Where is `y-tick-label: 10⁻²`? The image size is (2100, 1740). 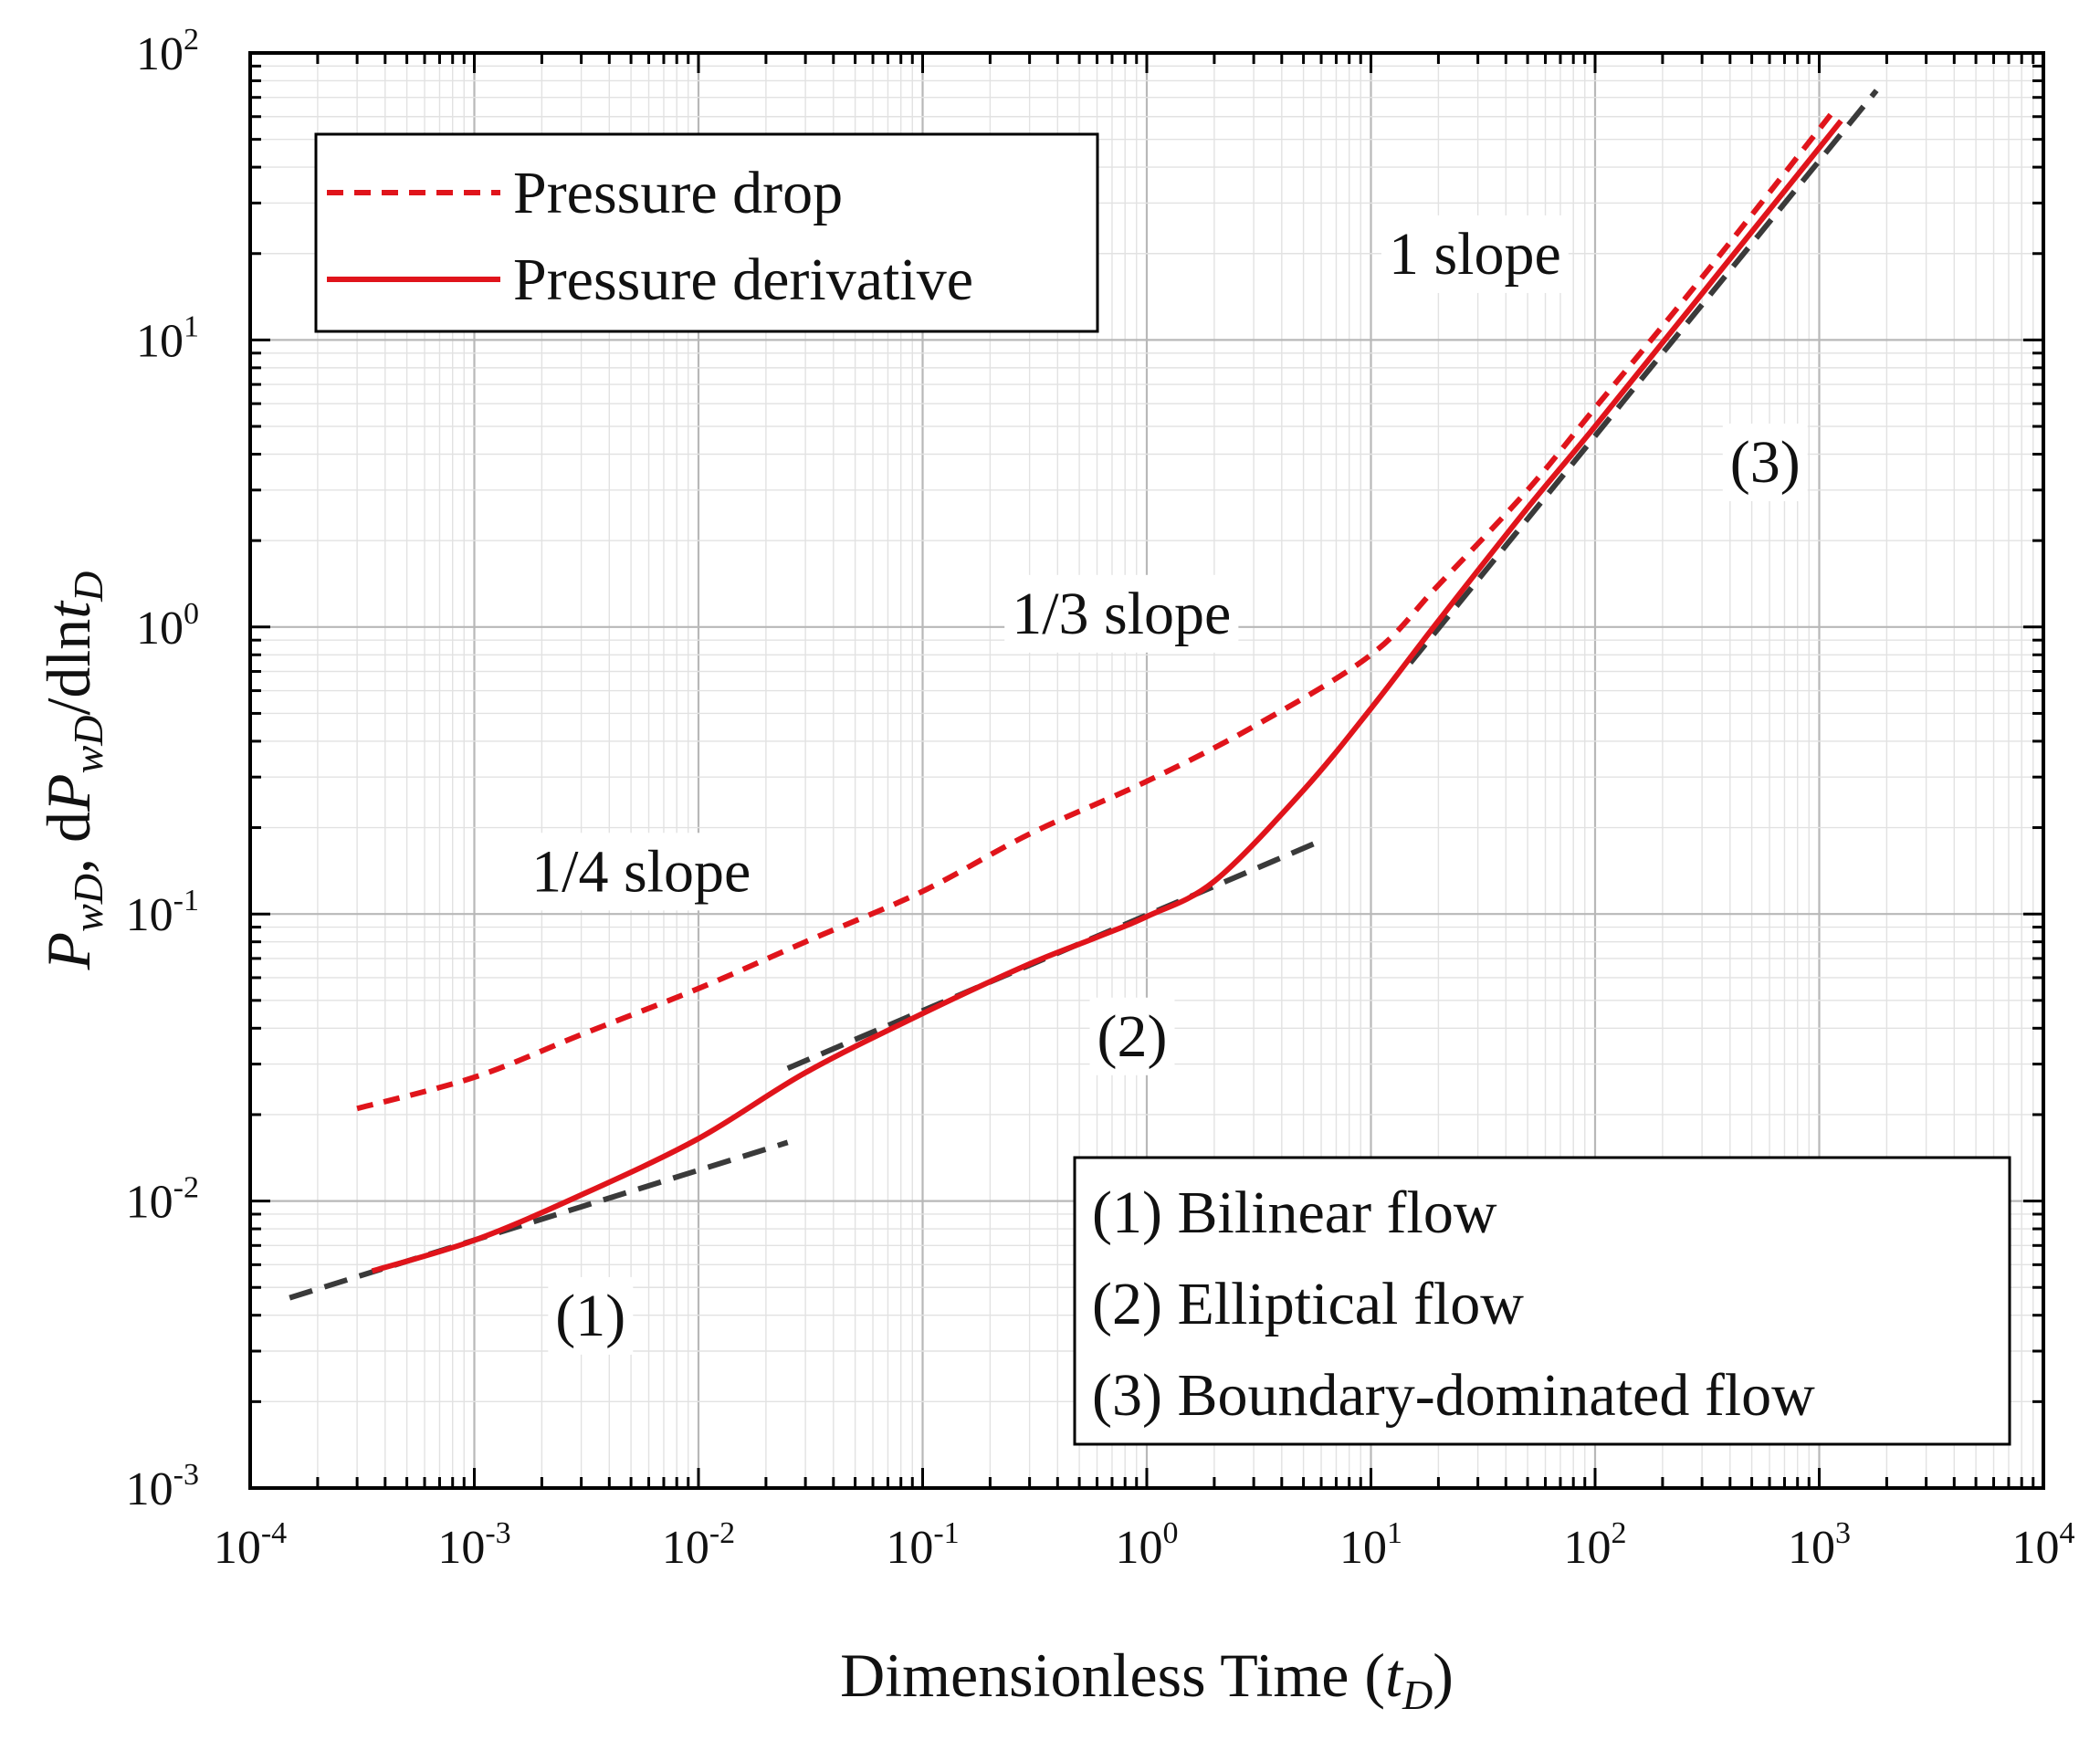 y-tick-label: 10⁻² is located at coordinates (162, 1200).